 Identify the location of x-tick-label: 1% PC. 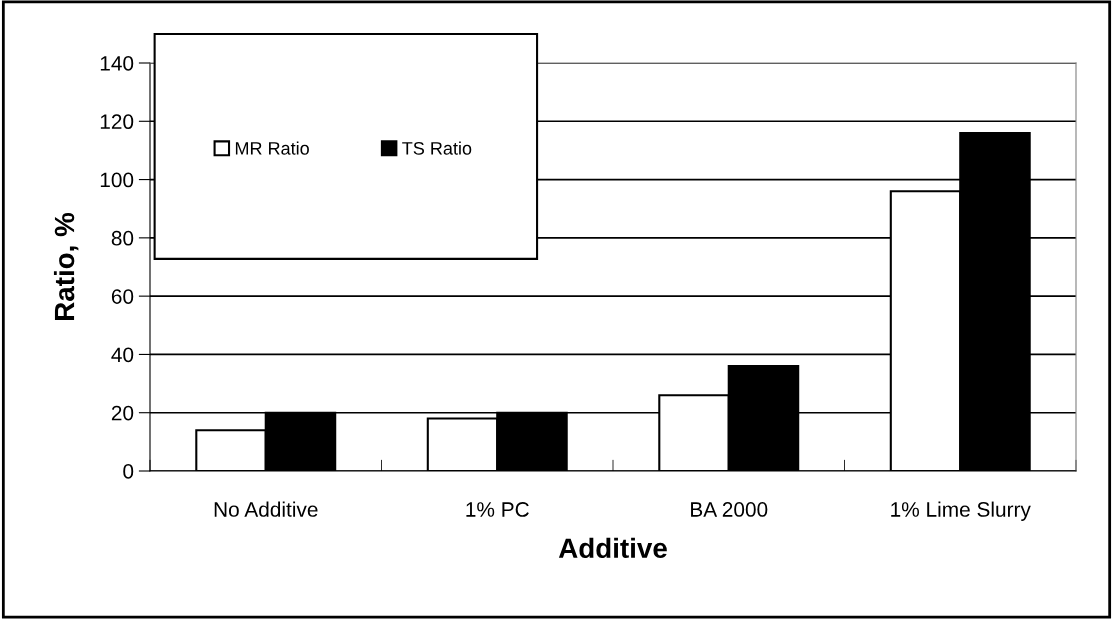
(497, 509).